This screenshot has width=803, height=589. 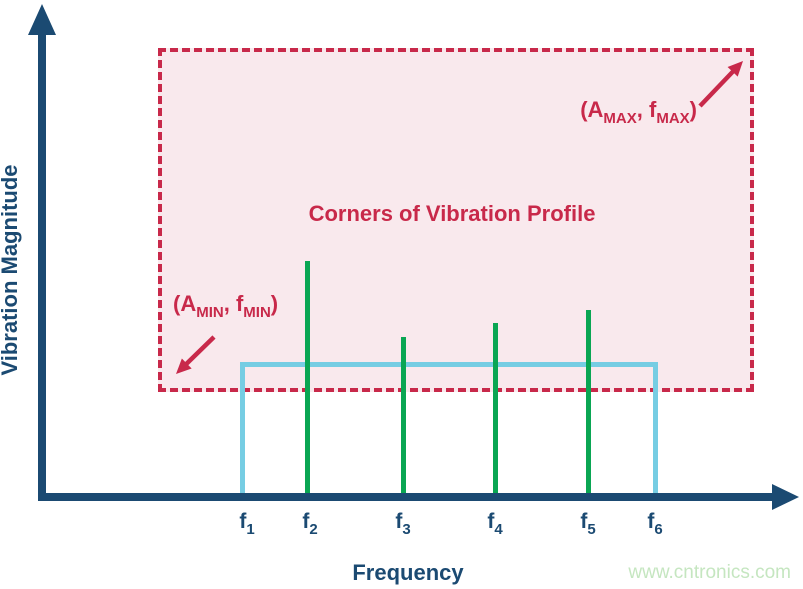 I want to click on y-axis-label: Vibration Magnitude, so click(x=11, y=270).